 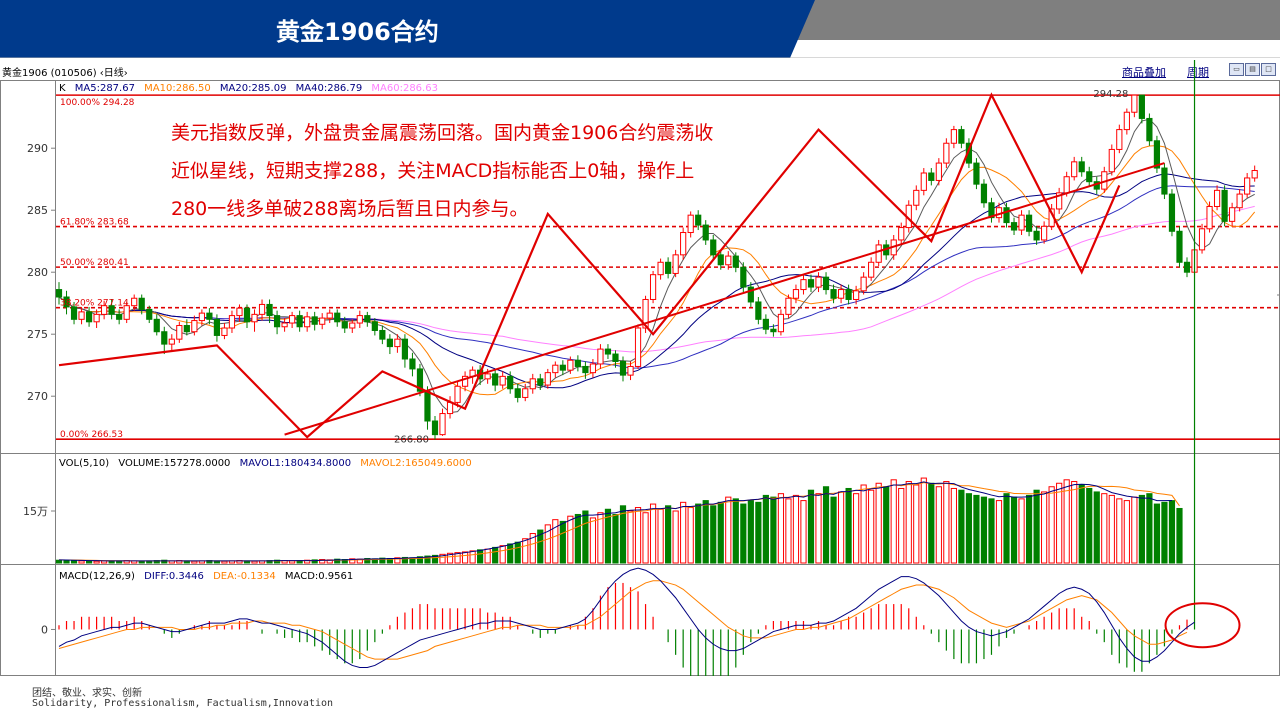 I want to click on layout-icon: ▤, so click(x=1252, y=69).